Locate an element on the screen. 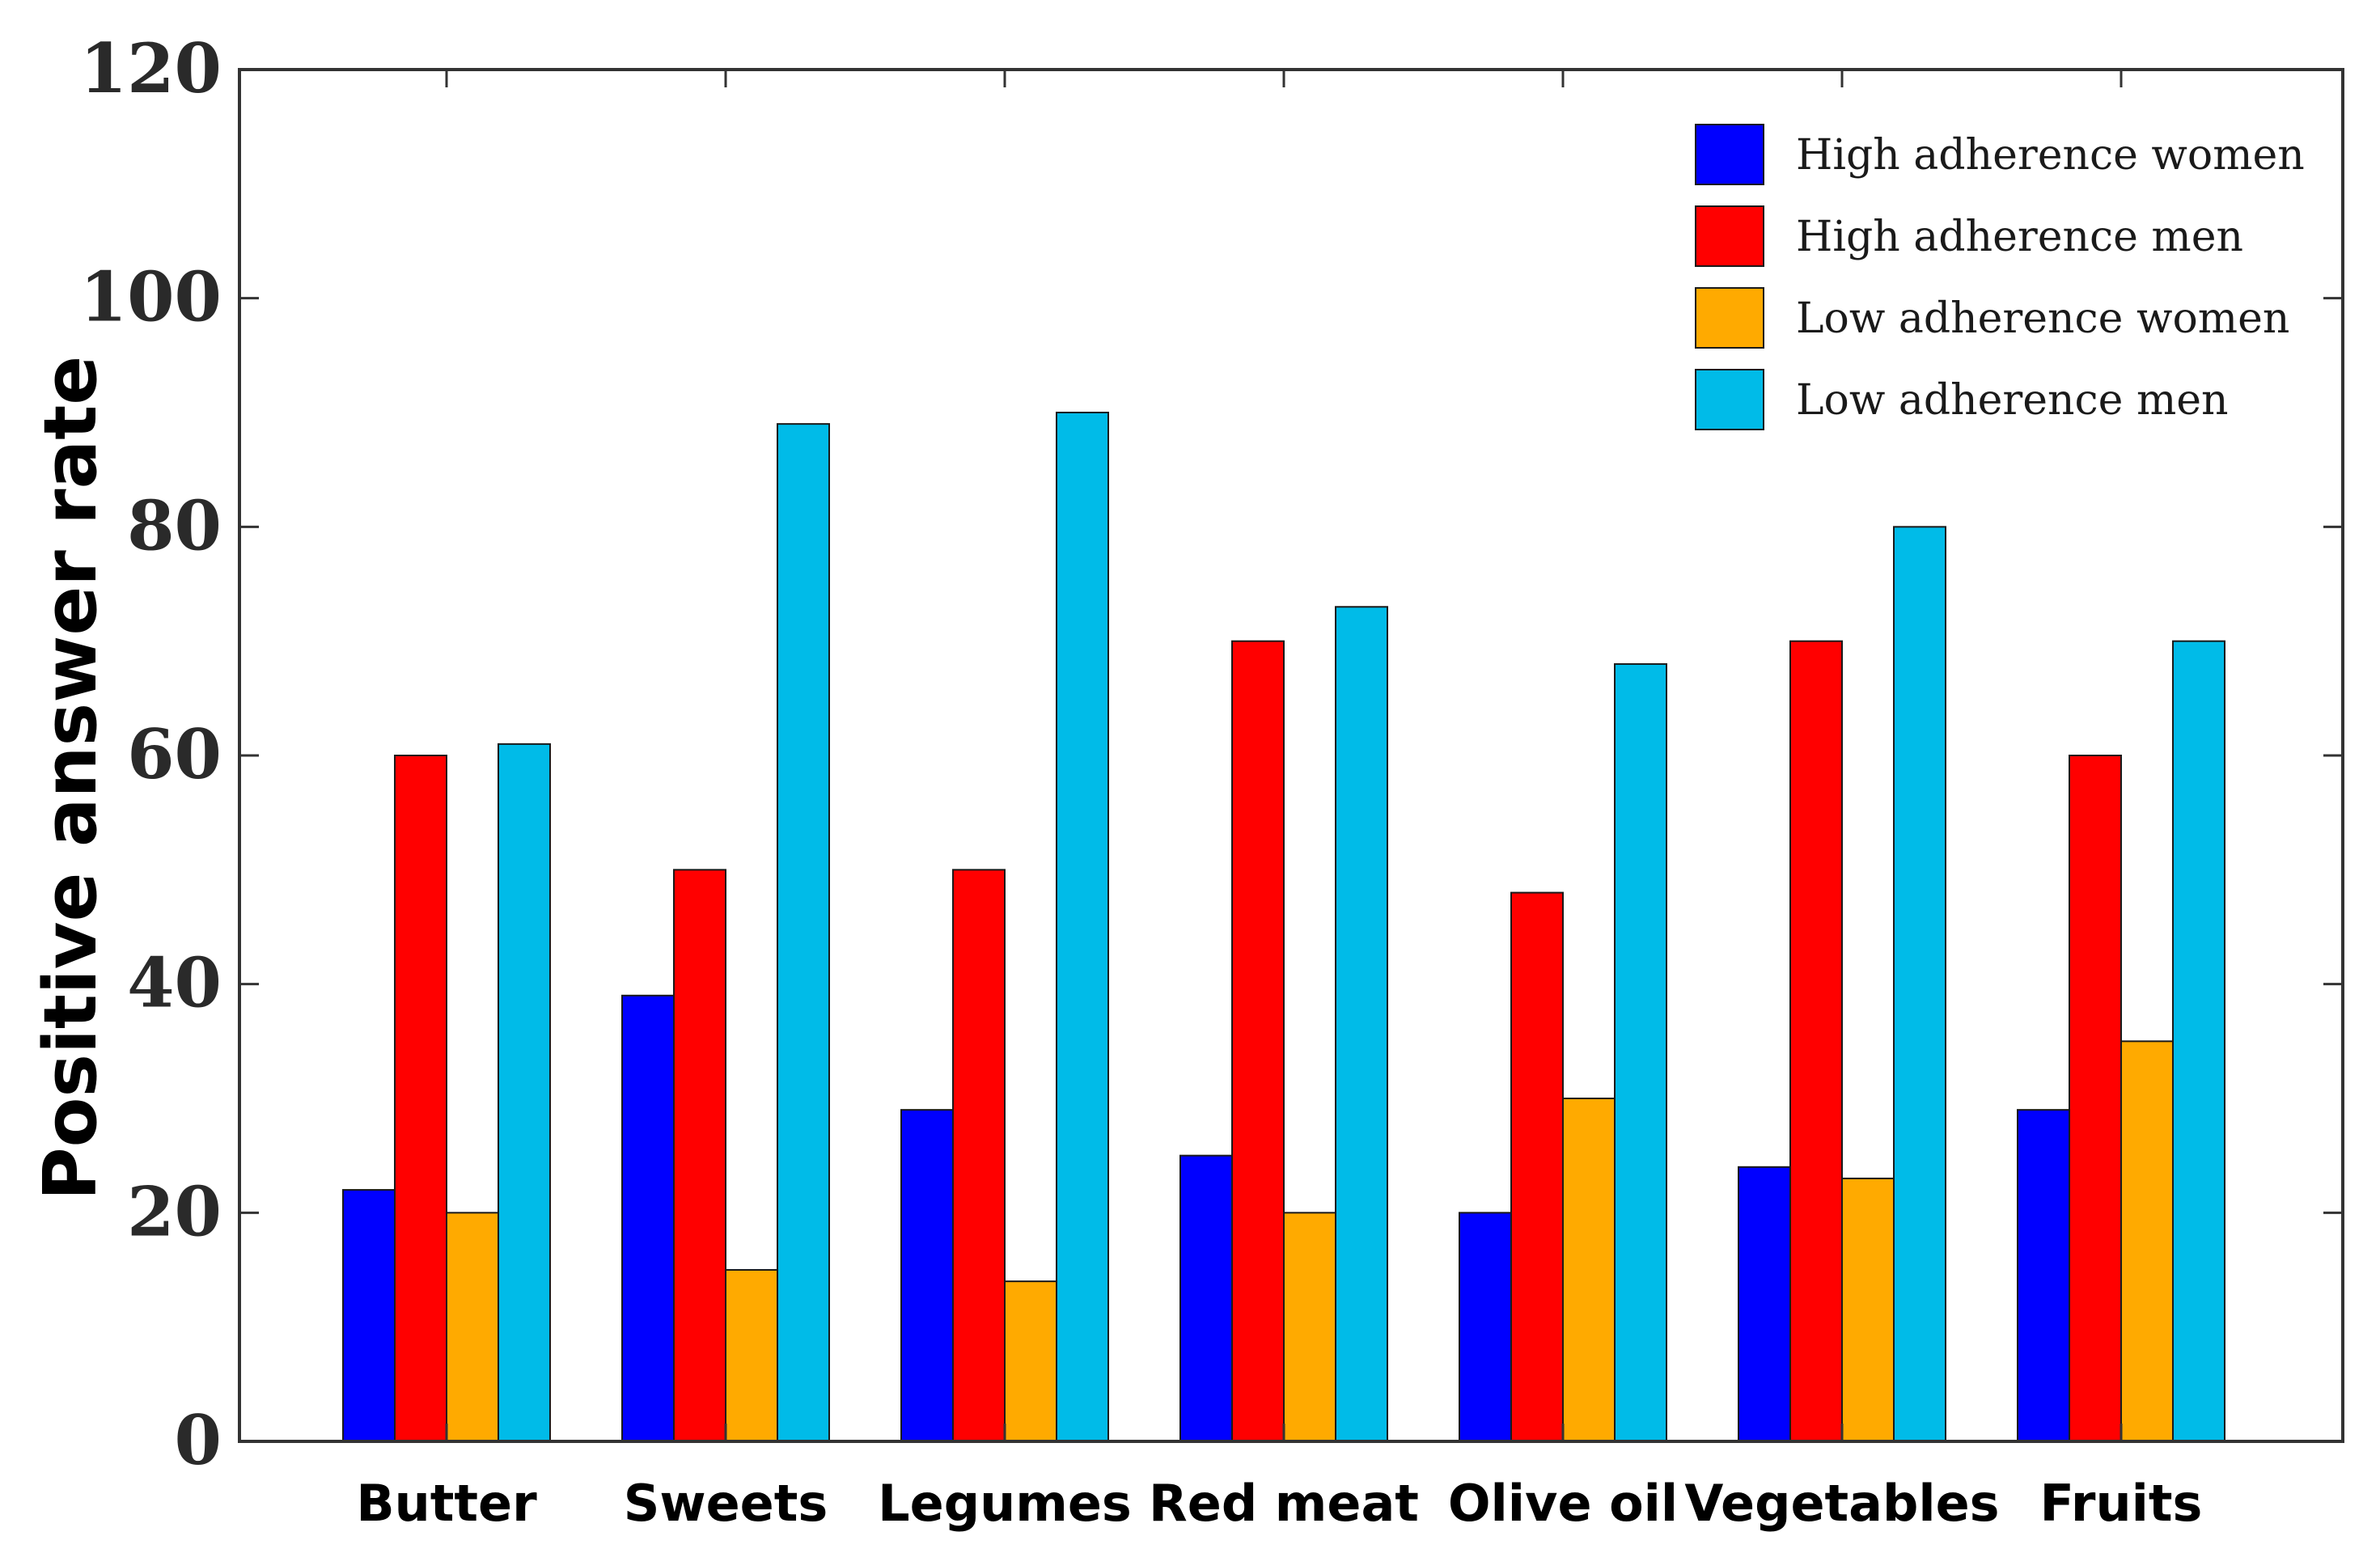 The height and width of the screenshot is (1553, 2380). bar-olive-oil-low-adherence-women is located at coordinates (1589, 1270).